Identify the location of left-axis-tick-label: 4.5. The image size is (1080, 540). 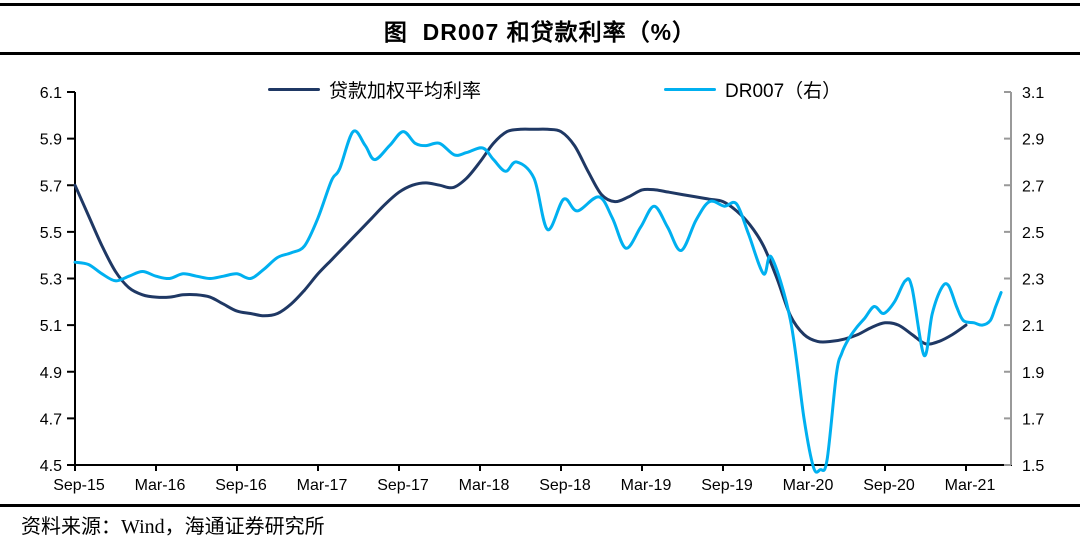
(51, 466).